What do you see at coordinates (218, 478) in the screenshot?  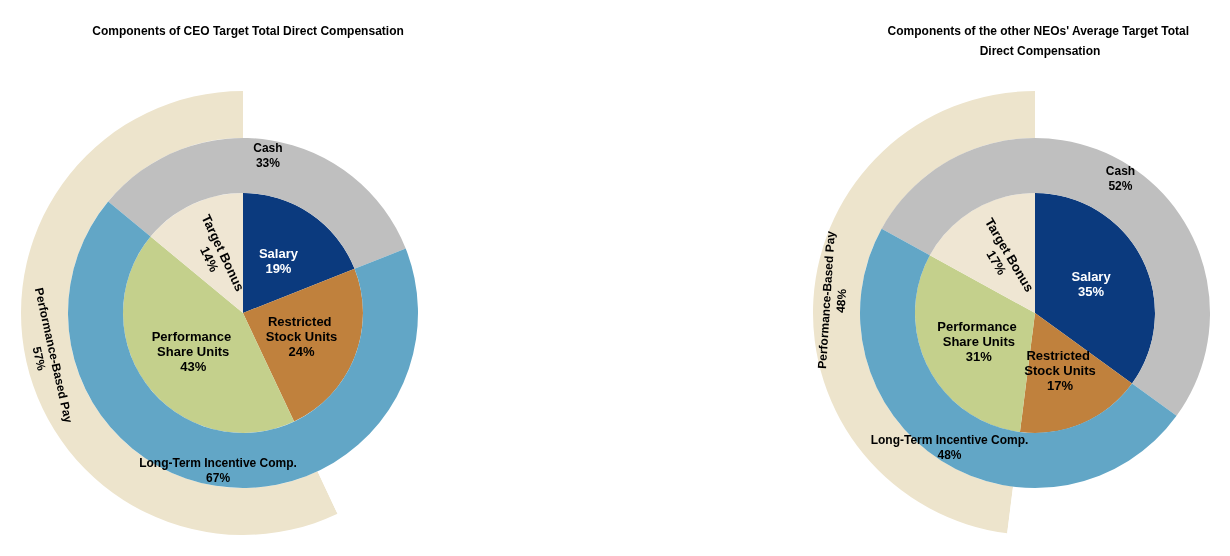 I see `data-label: 67%` at bounding box center [218, 478].